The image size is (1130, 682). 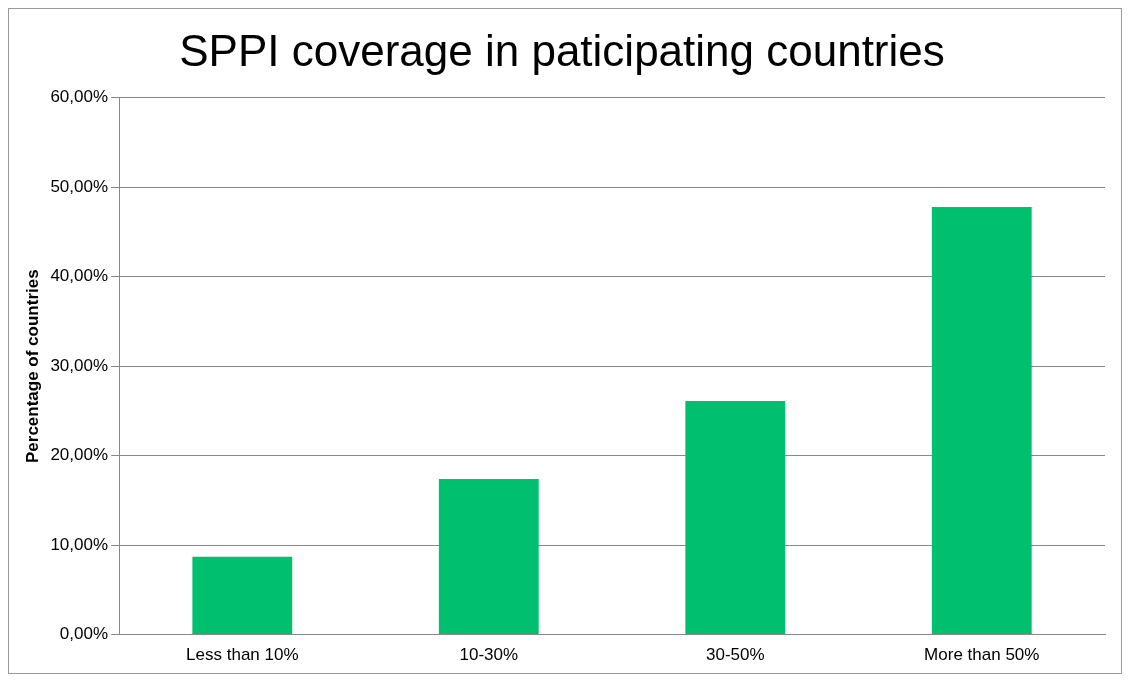 I want to click on x-tick-label: 30-50%, so click(x=735, y=655).